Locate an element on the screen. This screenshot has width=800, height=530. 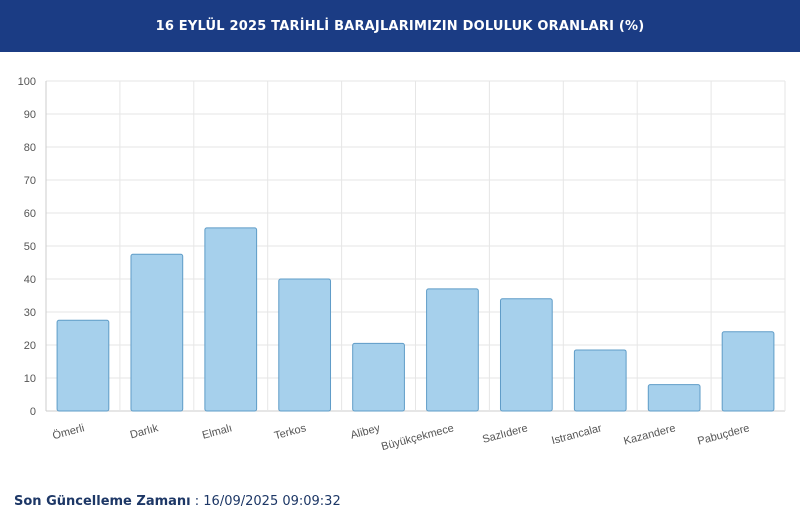
y-tick-label: 20 is located at coordinates (30, 346).